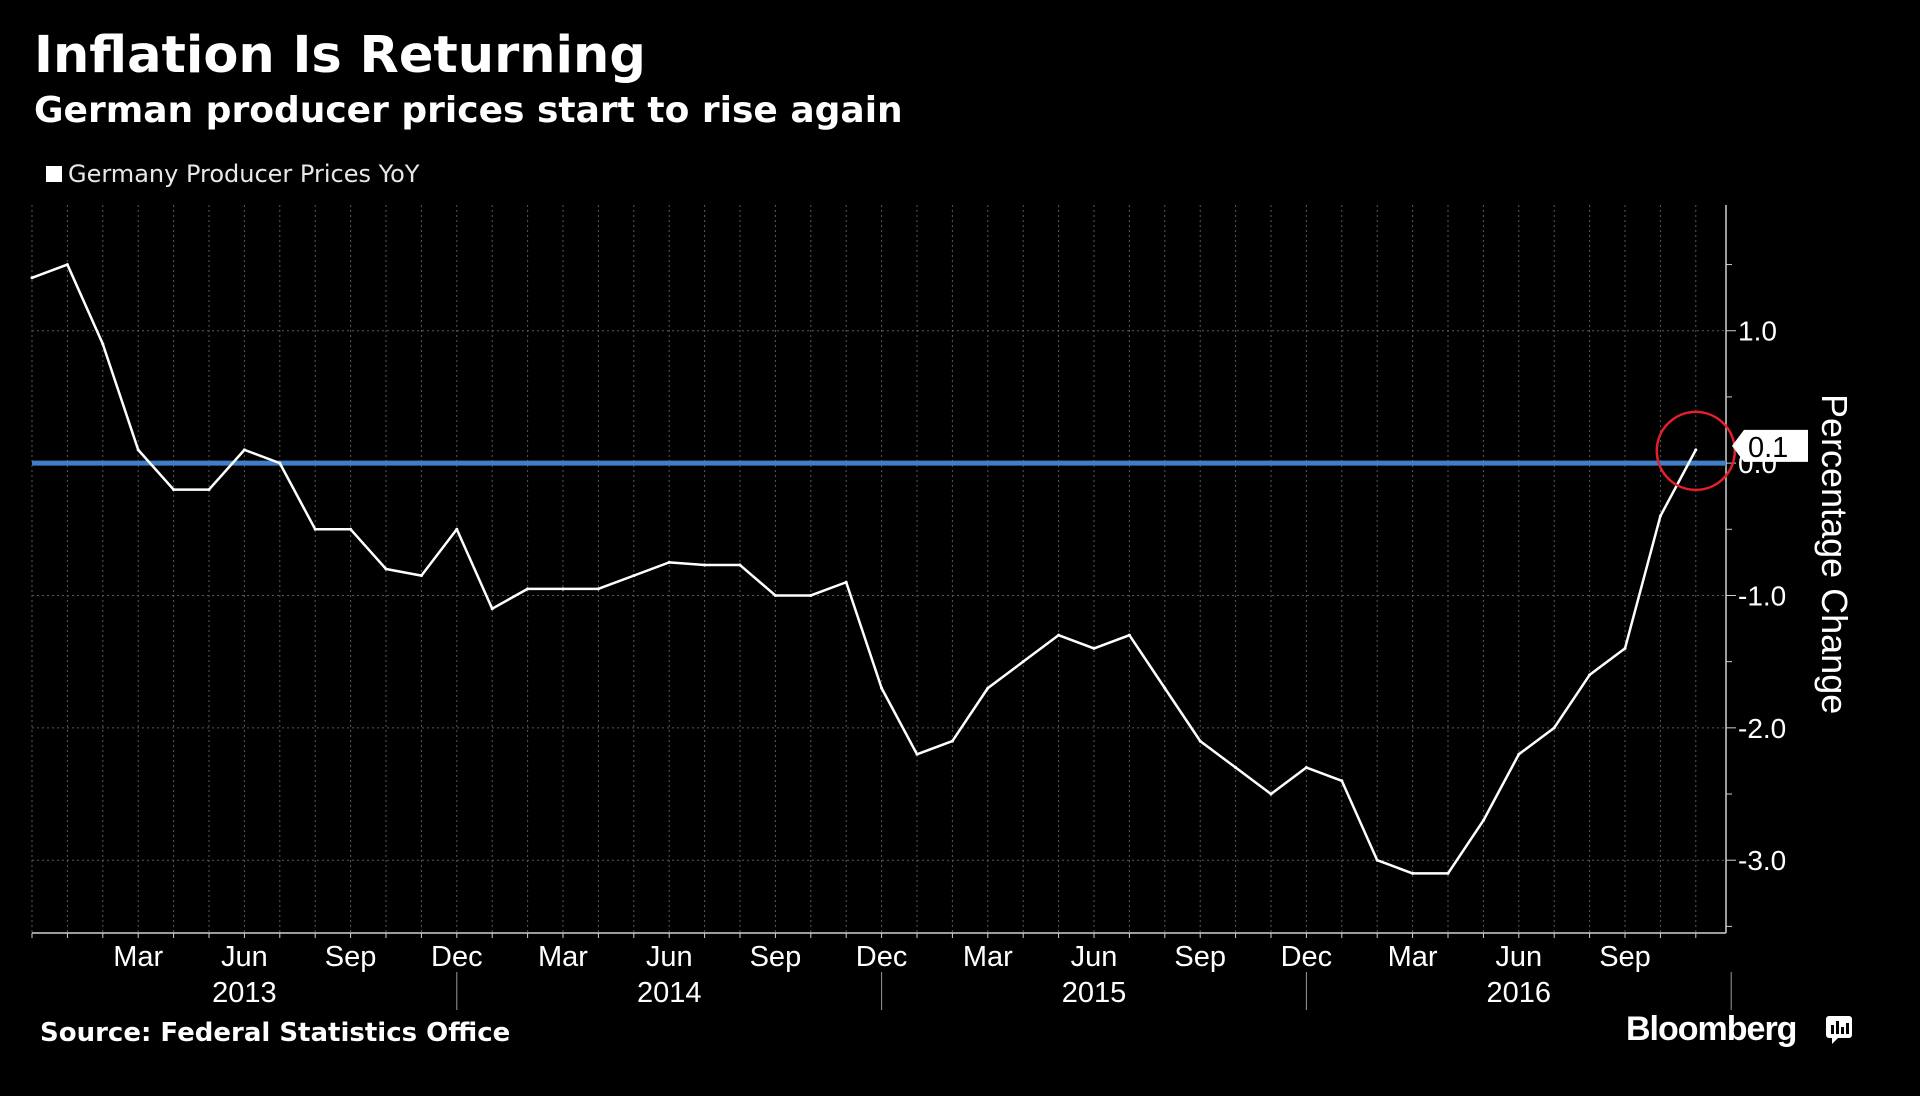 The width and height of the screenshot is (1920, 1096). I want to click on y-tick-label: -2.0, so click(1762, 728).